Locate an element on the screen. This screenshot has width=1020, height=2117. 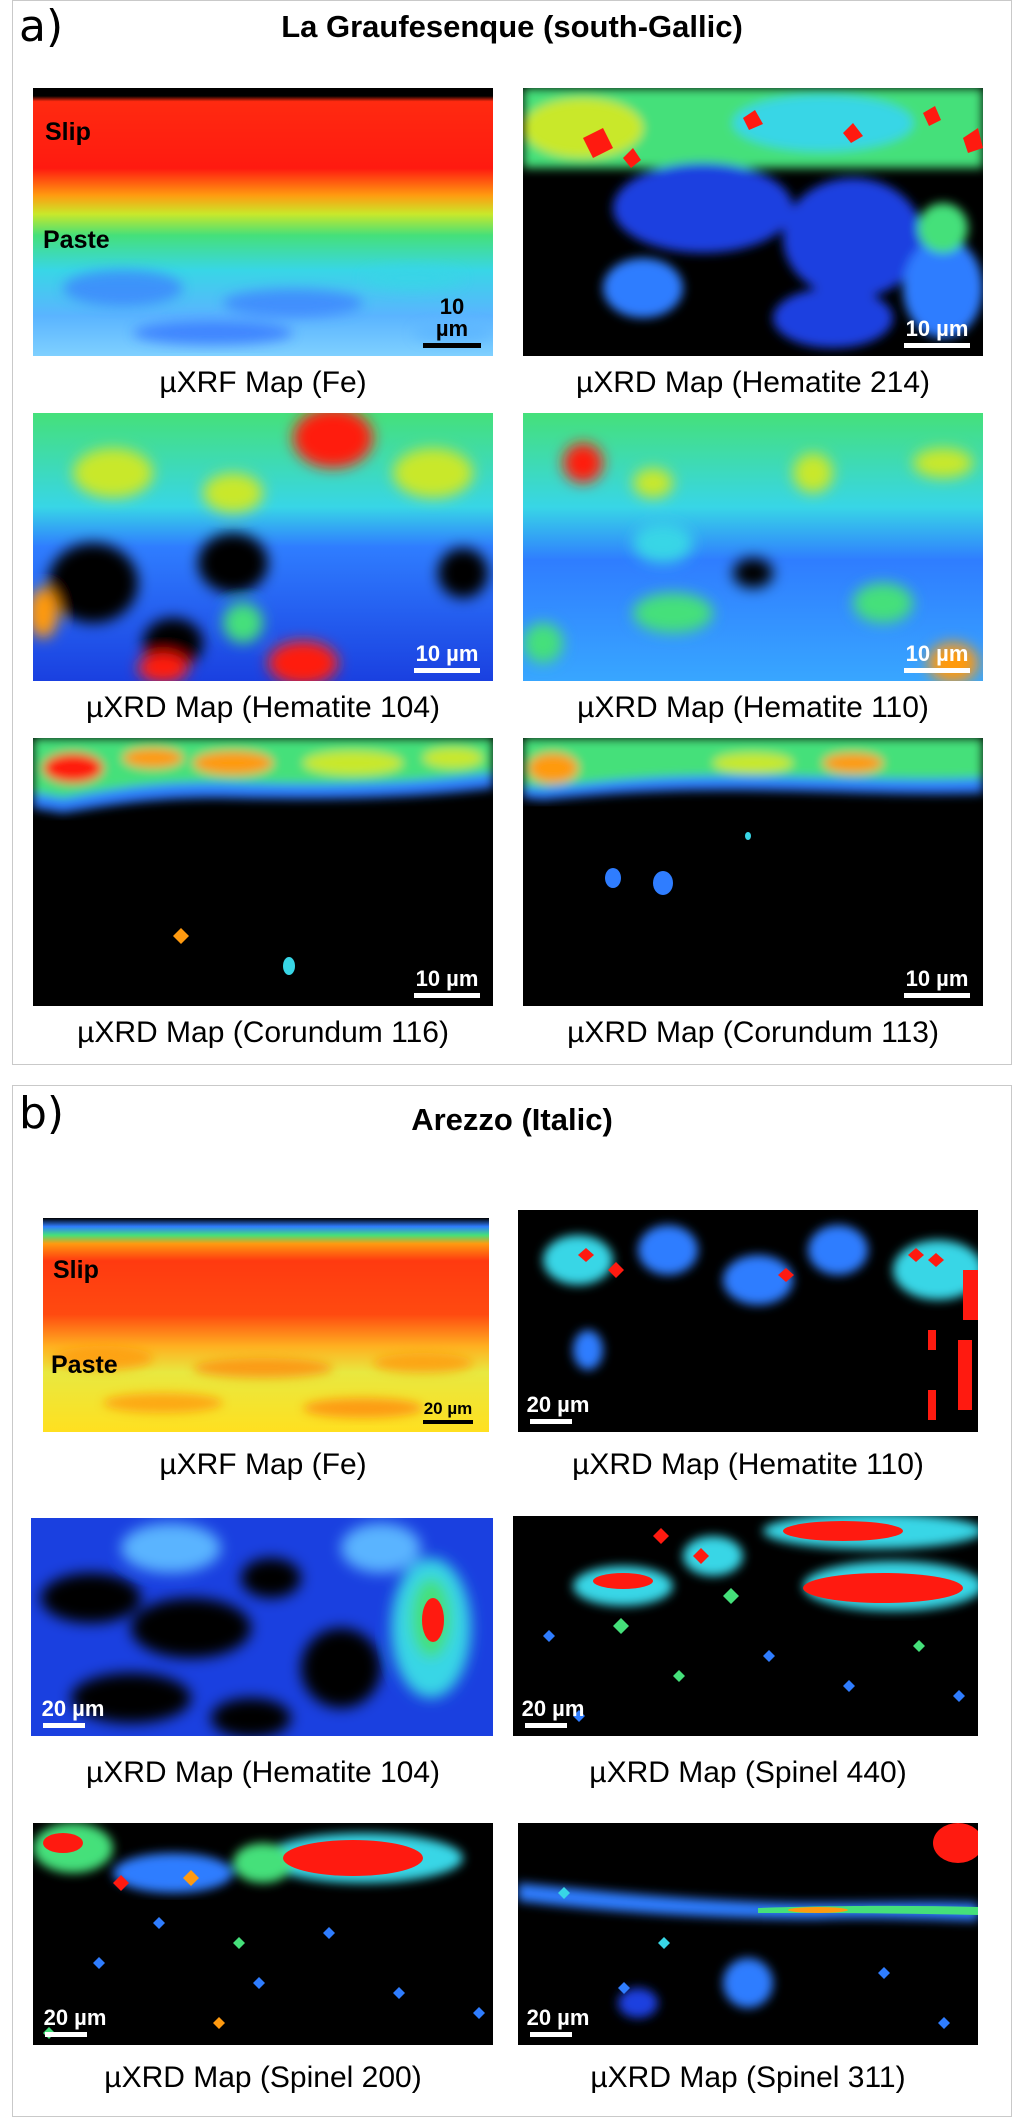
panel-a-letter: a) is located at coordinates (41, 26).